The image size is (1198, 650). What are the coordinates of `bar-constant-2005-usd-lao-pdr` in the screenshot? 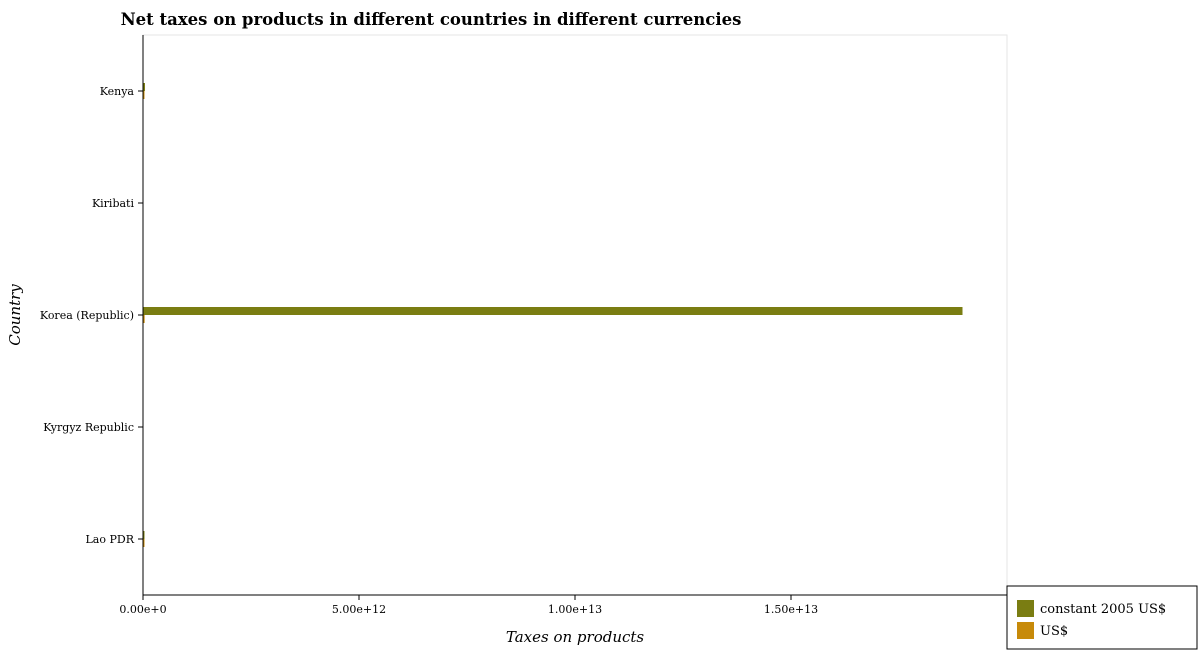 It's located at (144, 535).